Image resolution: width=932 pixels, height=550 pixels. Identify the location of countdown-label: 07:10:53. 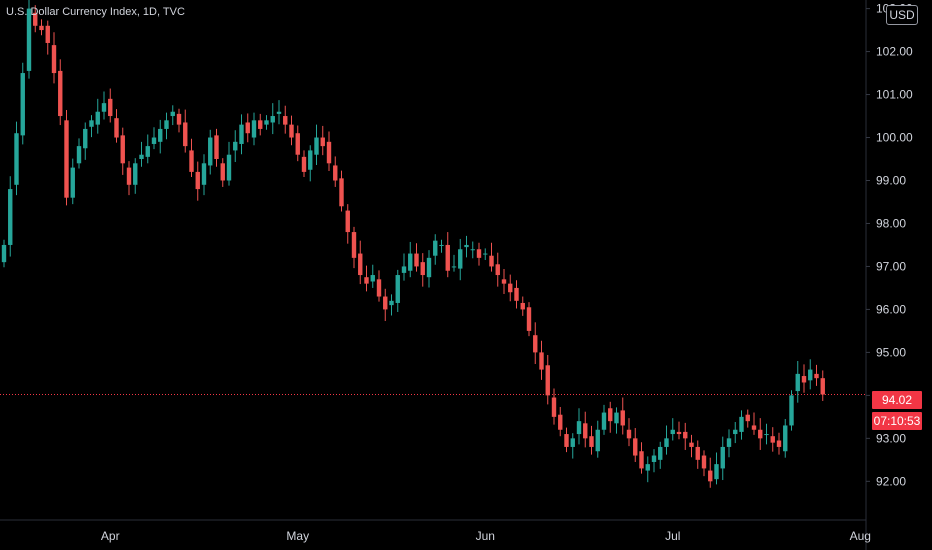
(897, 421).